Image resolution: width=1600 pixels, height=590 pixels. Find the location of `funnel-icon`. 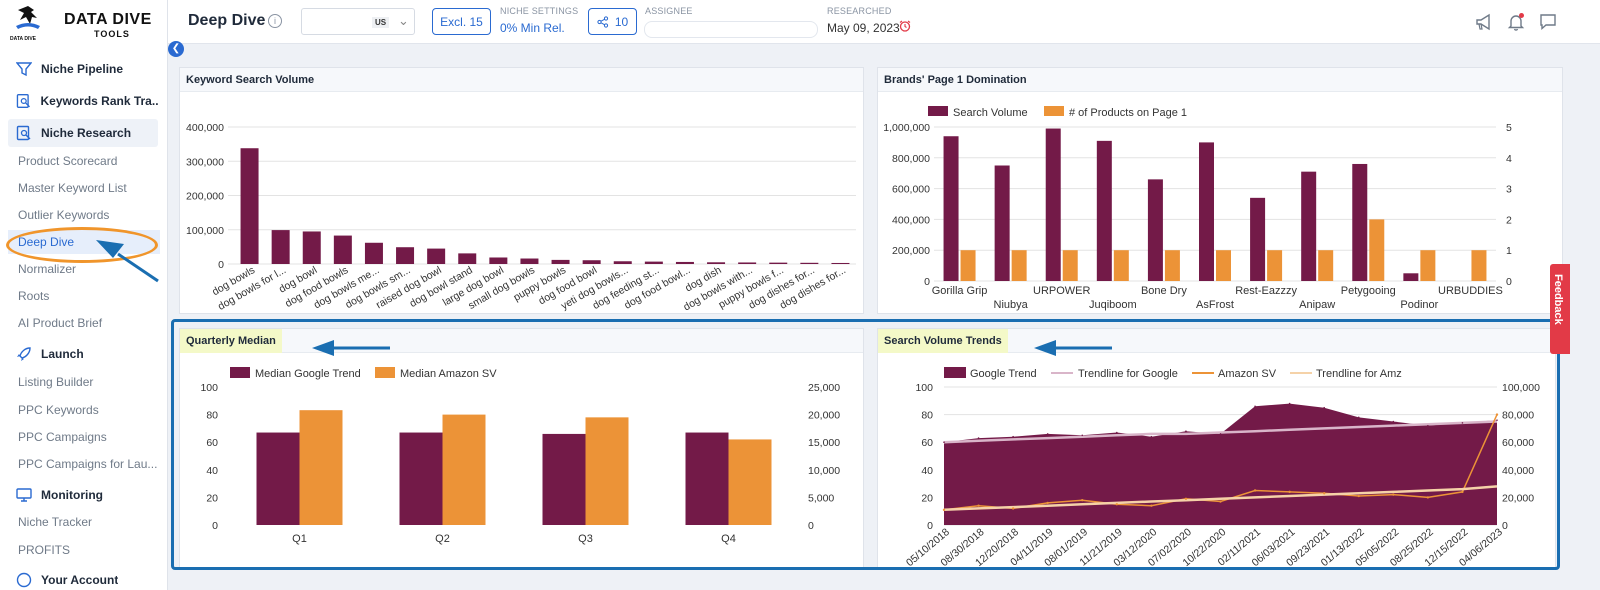

funnel-icon is located at coordinates (24, 69).